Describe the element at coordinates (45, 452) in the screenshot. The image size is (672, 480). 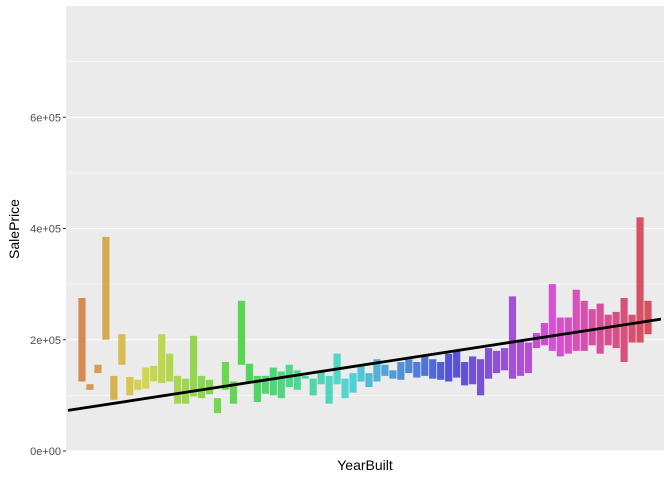
I see `y-tick-label: 0e+00` at that location.